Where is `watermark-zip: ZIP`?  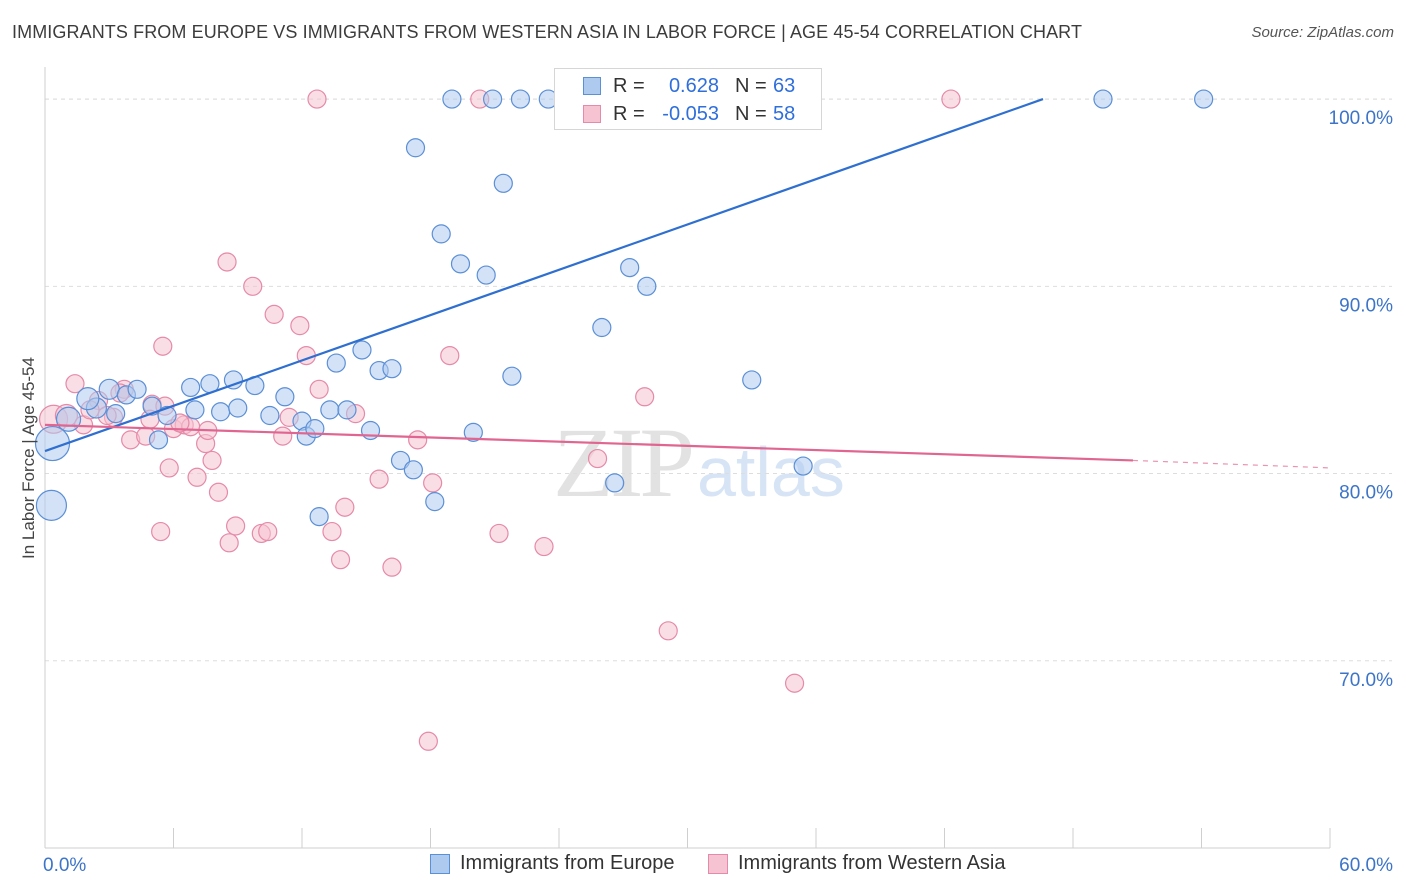 watermark-zip: ZIP is located at coordinates (624, 462).